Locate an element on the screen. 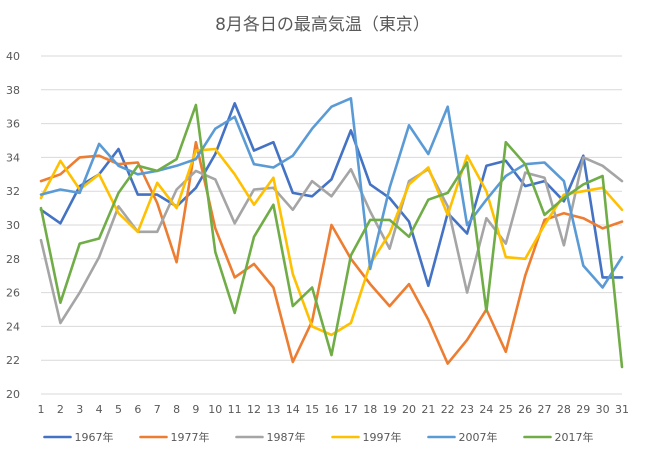  x-tick-label: 14 is located at coordinates (293, 409).